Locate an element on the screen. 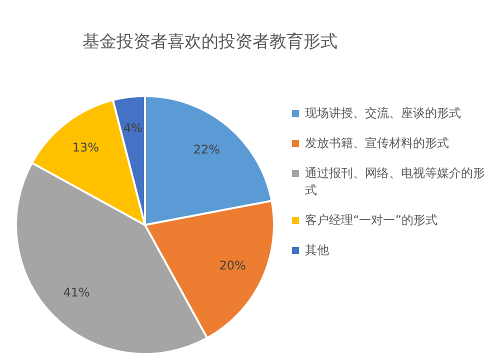 The image size is (500, 362). legend-label: 客户经理“一对一”的形式 is located at coordinates (371, 220).